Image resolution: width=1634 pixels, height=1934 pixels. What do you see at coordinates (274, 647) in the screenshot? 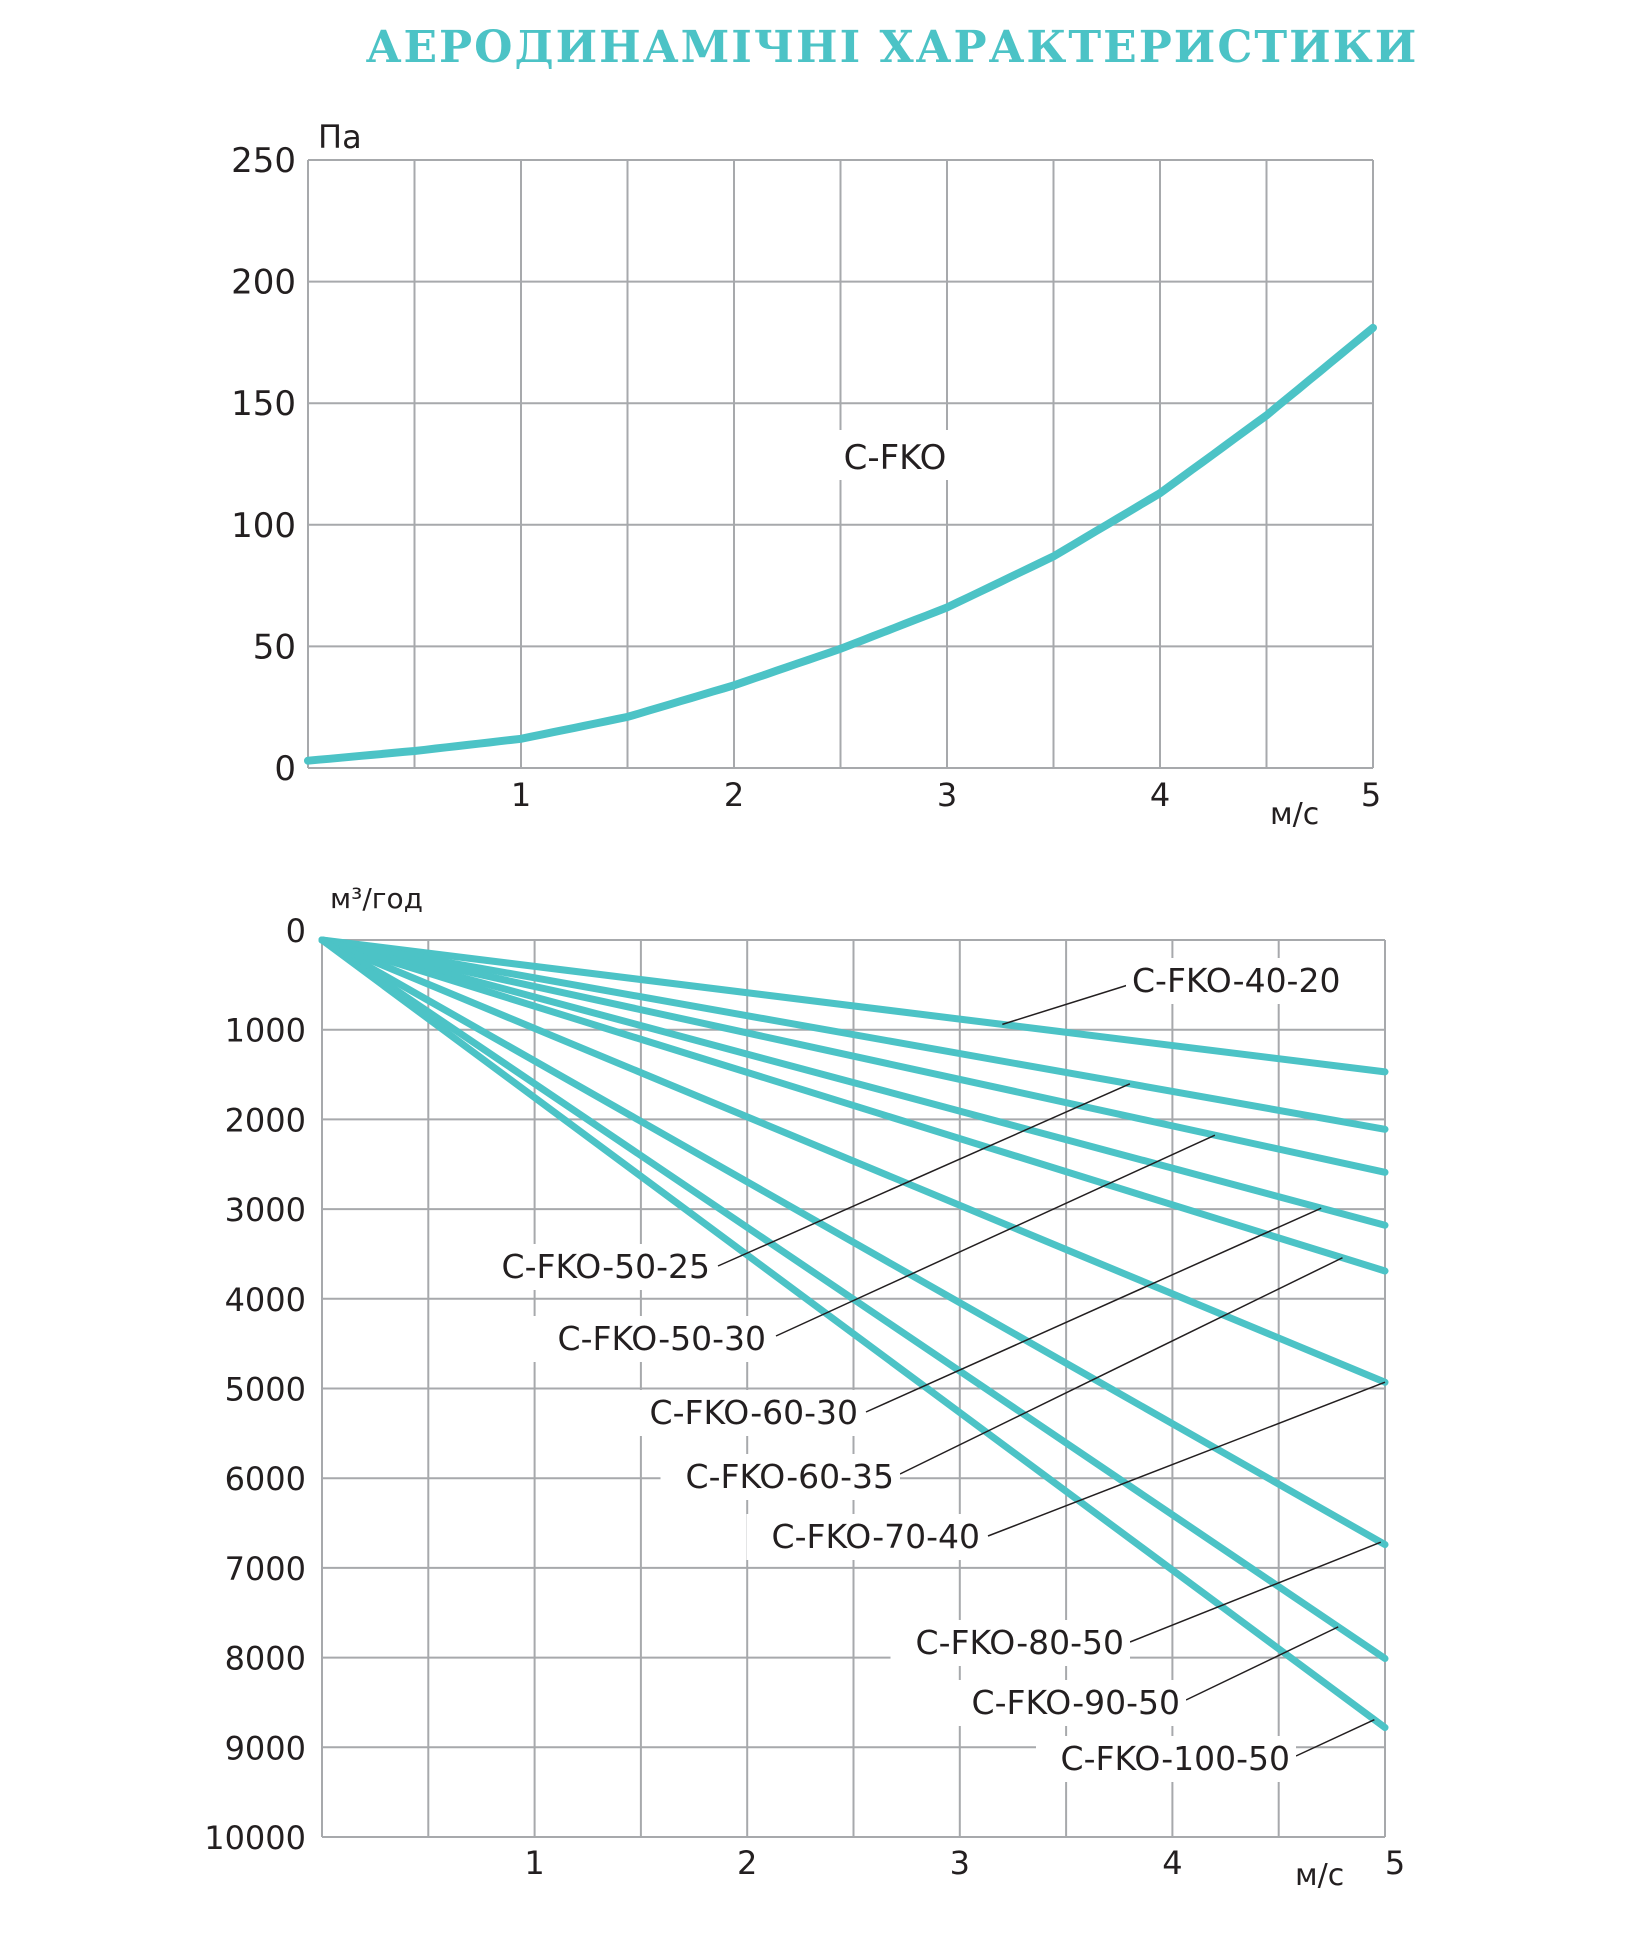
I see `y-tick-label: 50` at bounding box center [274, 647].